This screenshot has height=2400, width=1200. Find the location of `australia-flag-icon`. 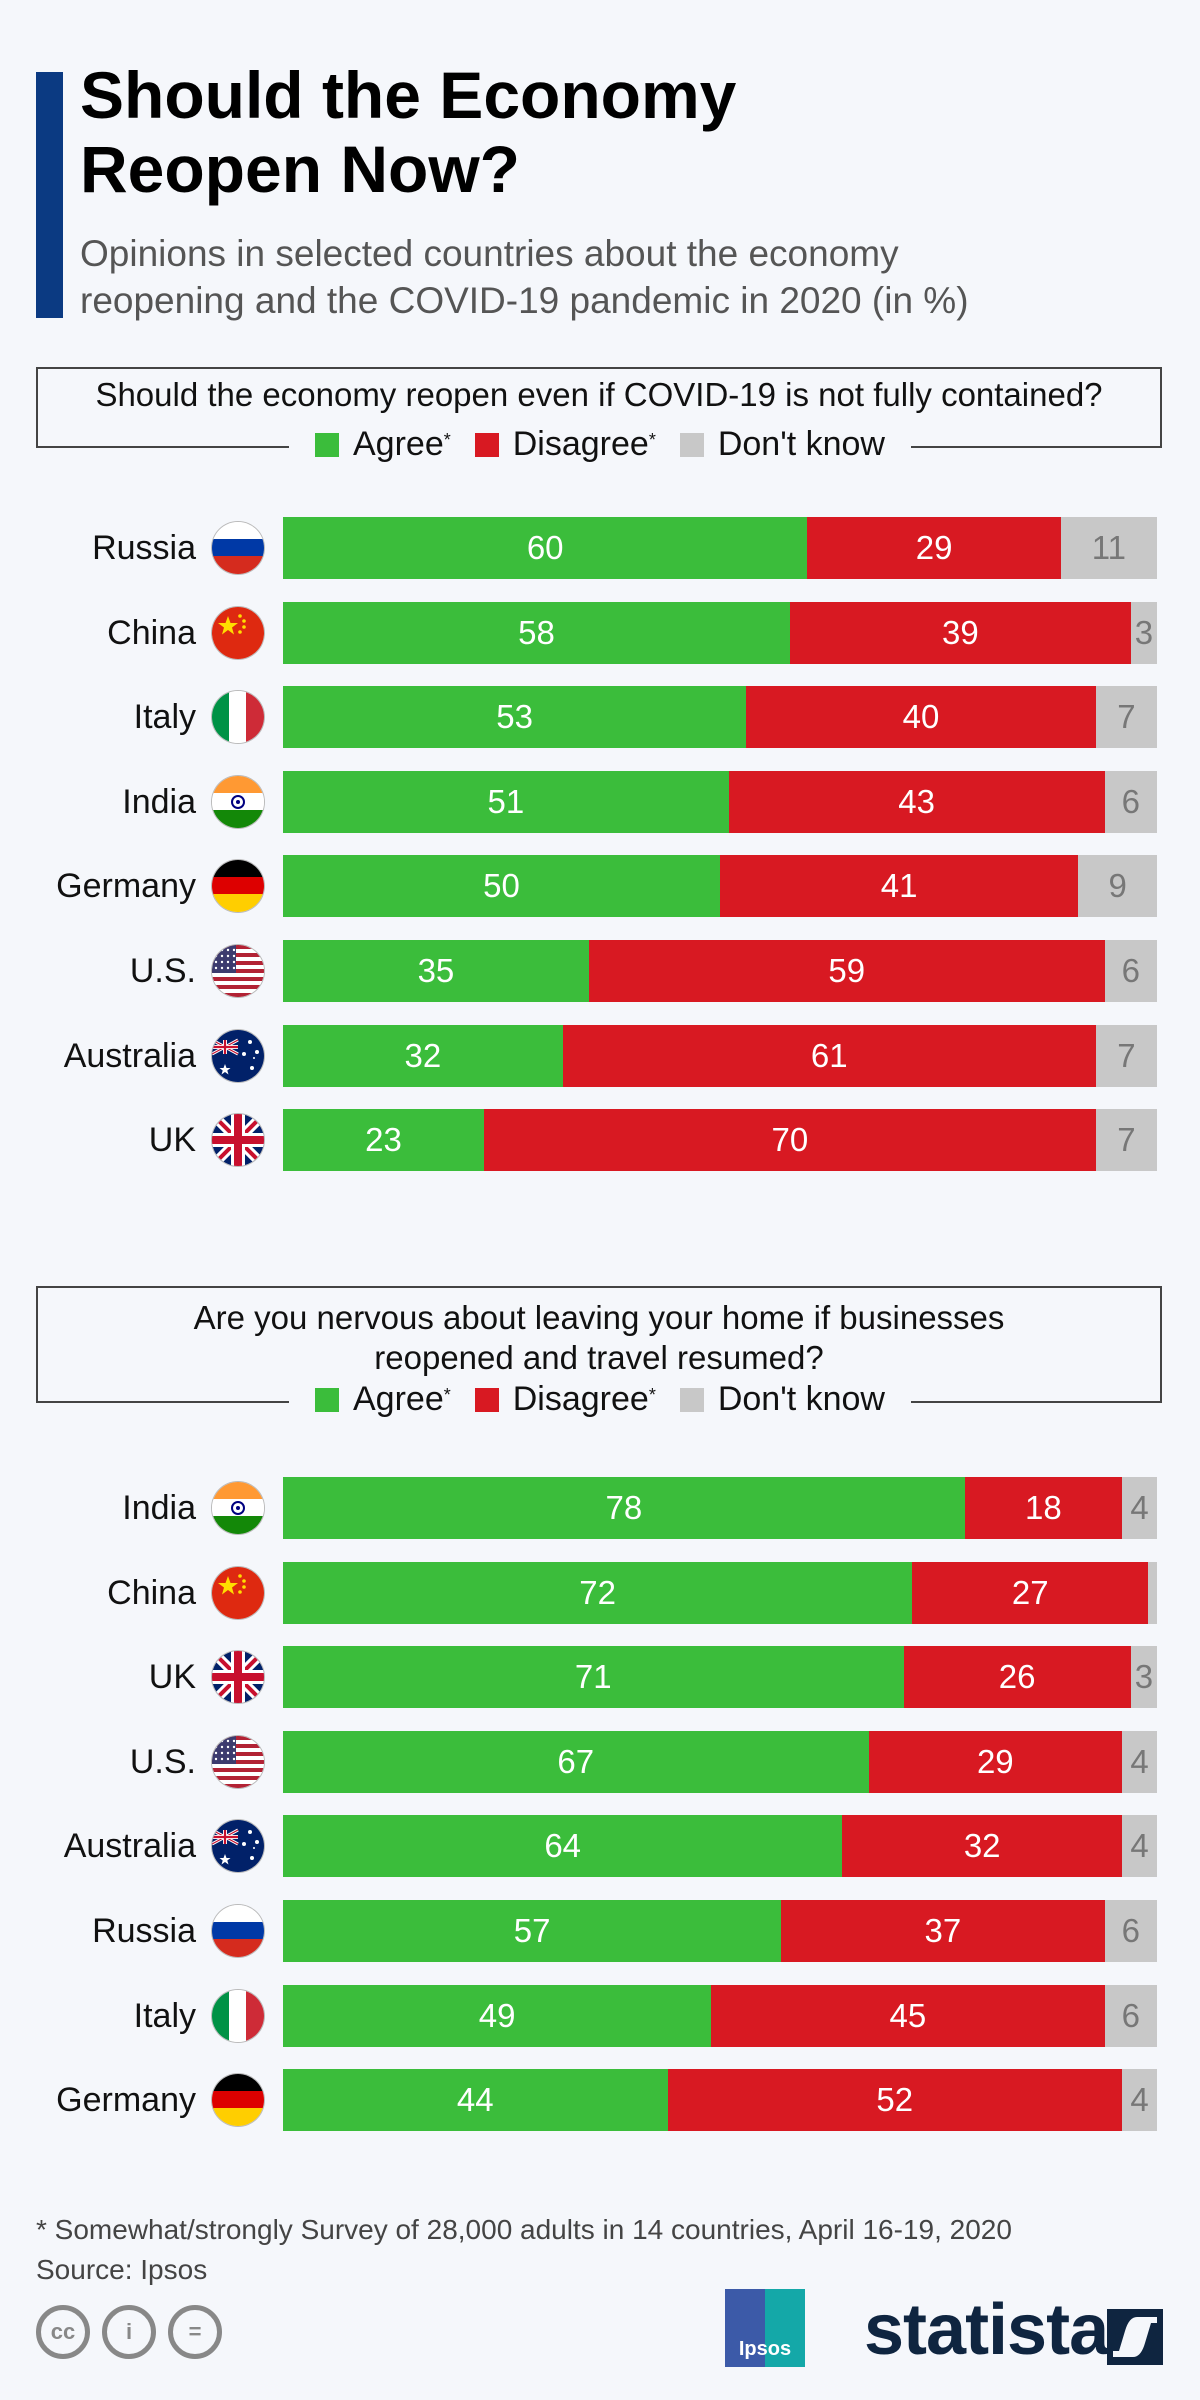

australia-flag-icon is located at coordinates (238, 1846).